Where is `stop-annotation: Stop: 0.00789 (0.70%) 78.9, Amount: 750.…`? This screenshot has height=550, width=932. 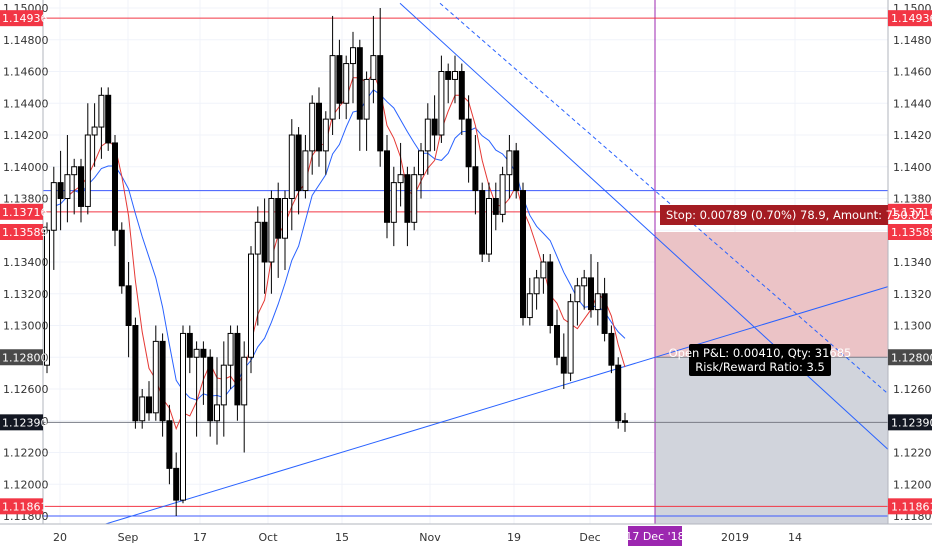 stop-annotation: Stop: 0.00789 (0.70%) 78.9, Amount: 750.… is located at coordinates (793, 215).